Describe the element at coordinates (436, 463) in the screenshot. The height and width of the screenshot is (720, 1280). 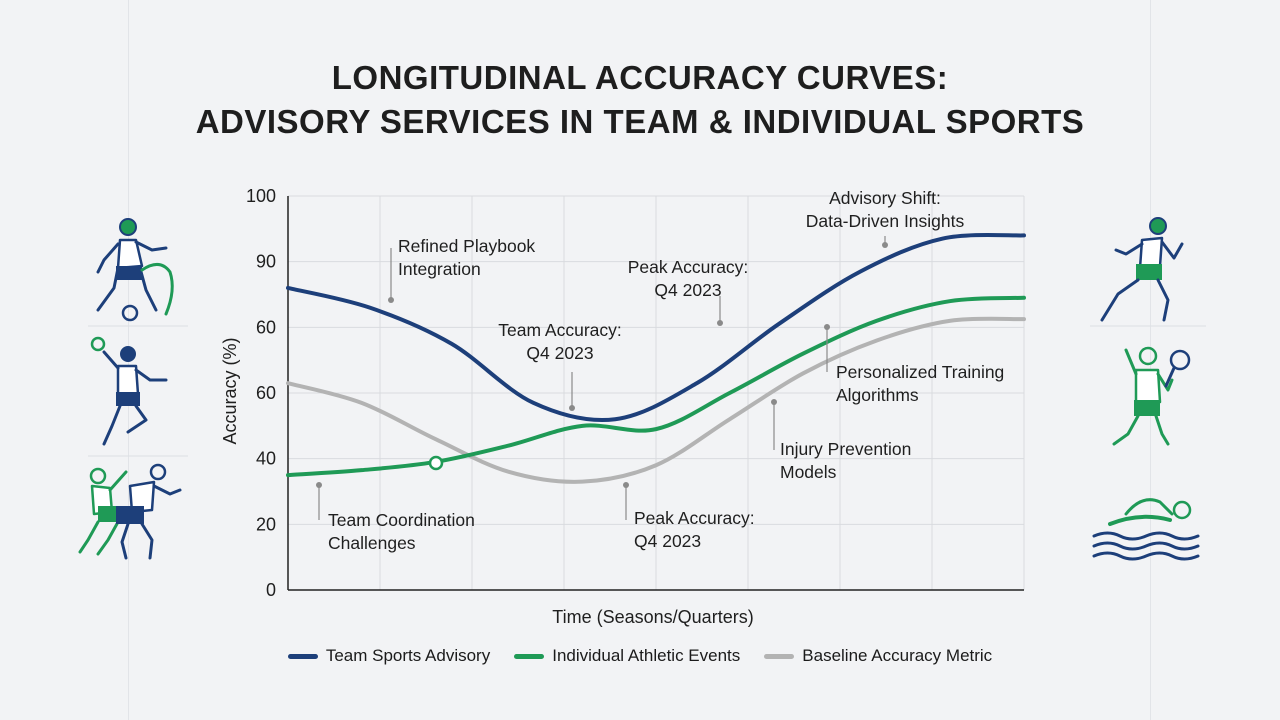
I see `series-marker-individual` at that location.